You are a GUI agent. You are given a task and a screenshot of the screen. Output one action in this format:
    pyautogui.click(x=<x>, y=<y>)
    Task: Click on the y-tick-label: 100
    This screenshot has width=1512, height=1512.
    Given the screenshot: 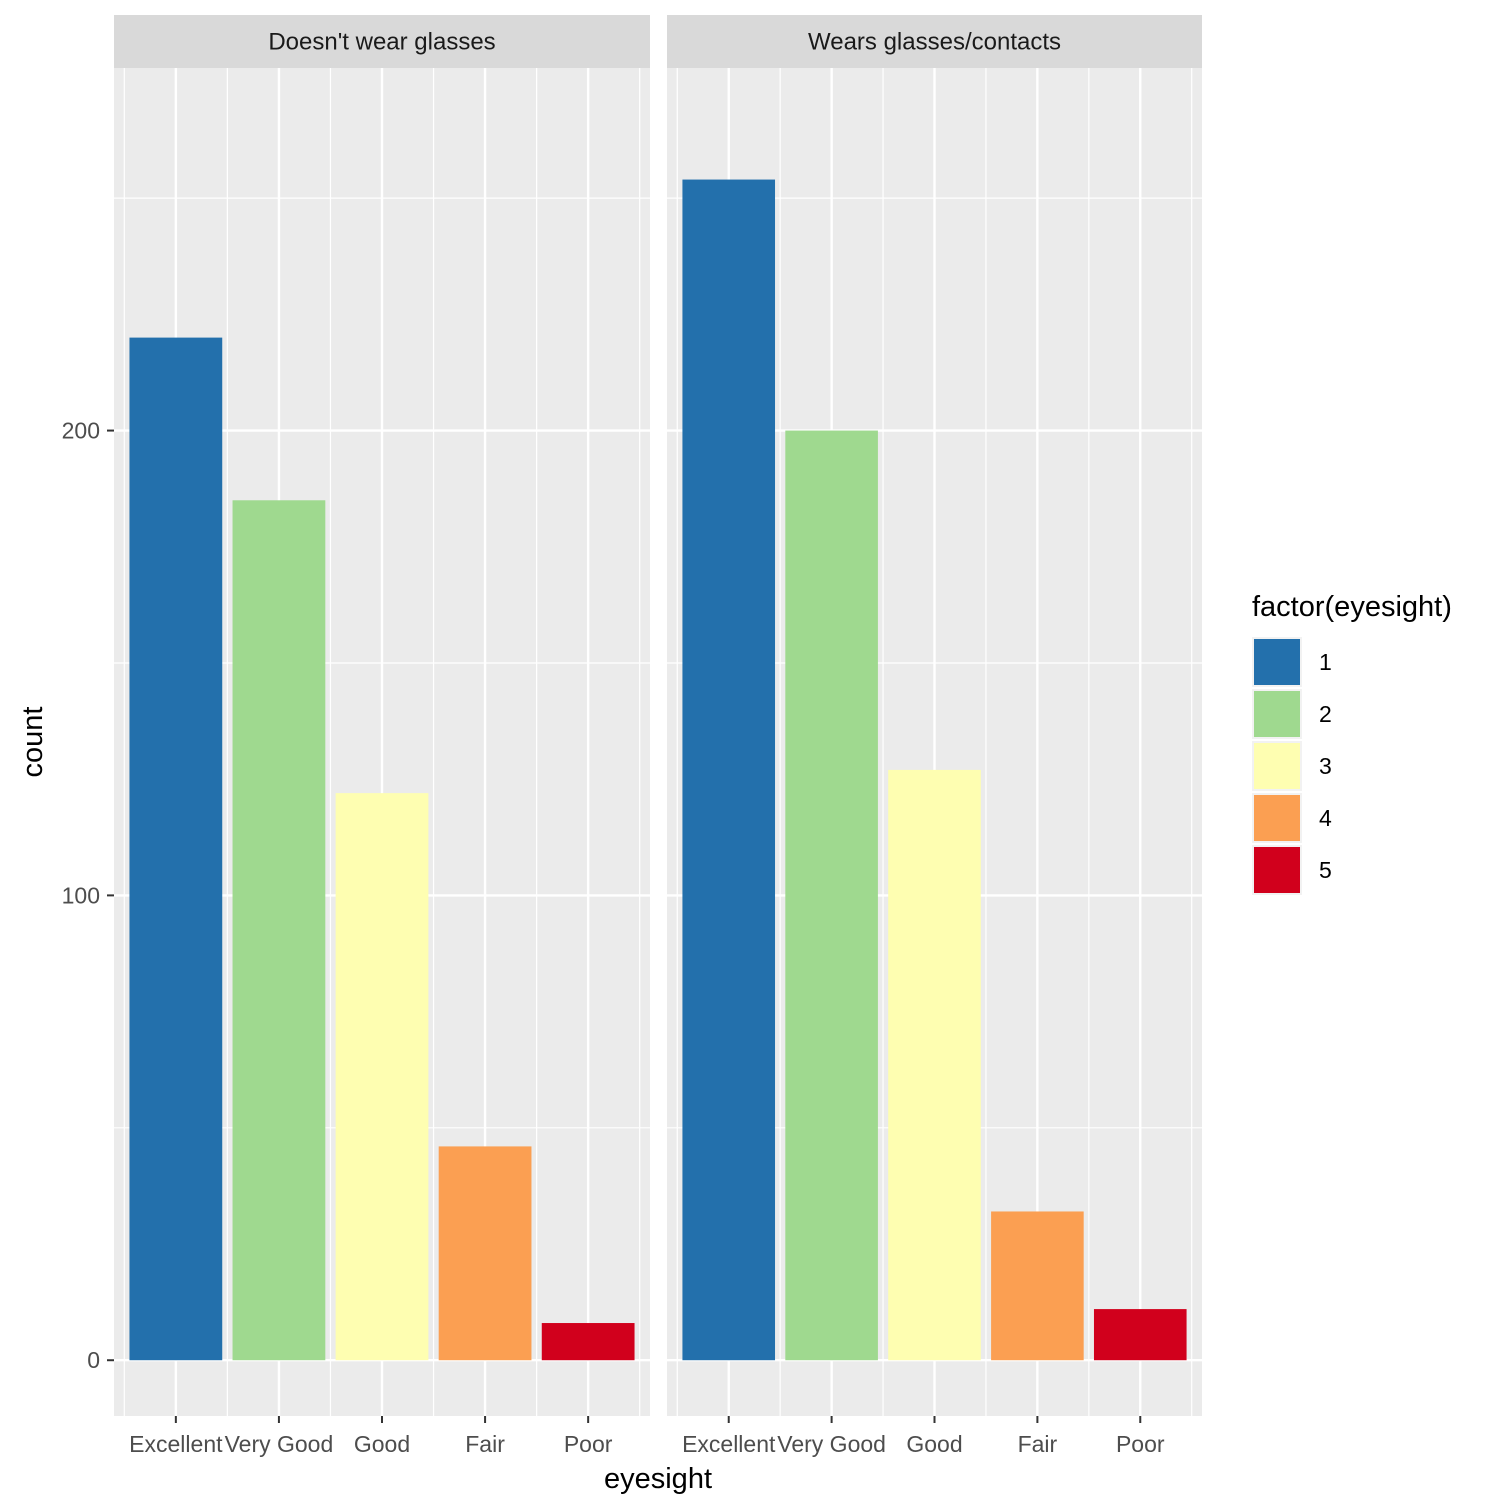 What is the action you would take?
    pyautogui.click(x=81, y=895)
    